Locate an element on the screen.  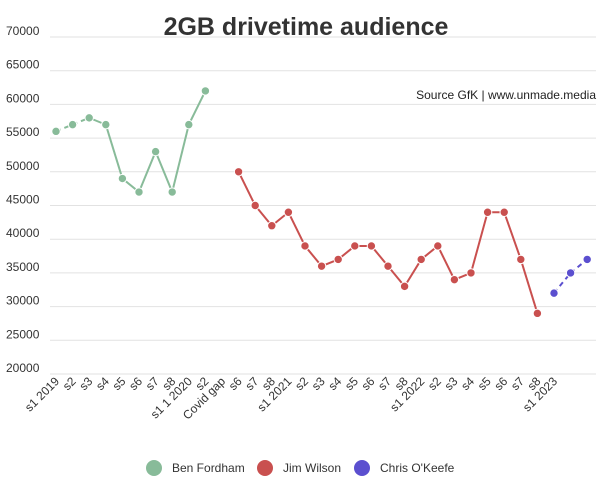
x-tick-label: s1 2023 is located at coordinates (540, 394).